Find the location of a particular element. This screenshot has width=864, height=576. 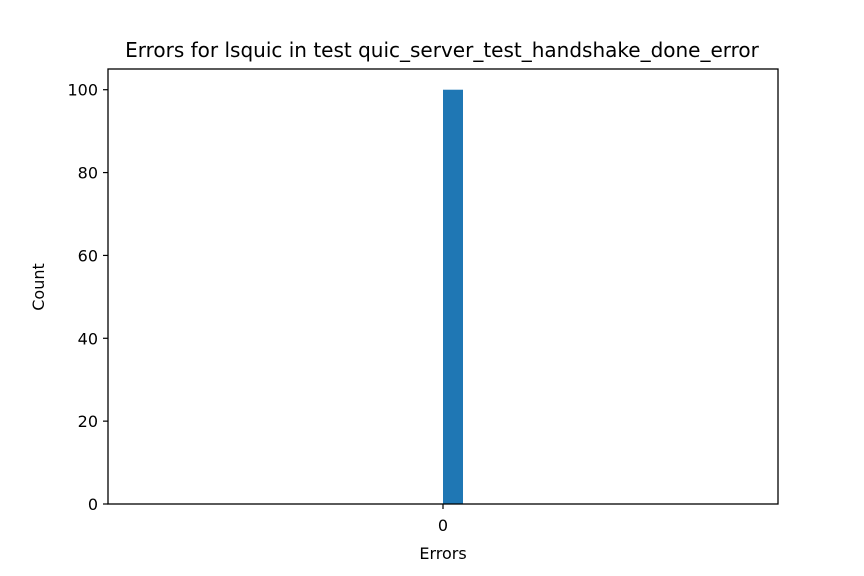

y-tick-label-0: 0 is located at coordinates (93, 504).